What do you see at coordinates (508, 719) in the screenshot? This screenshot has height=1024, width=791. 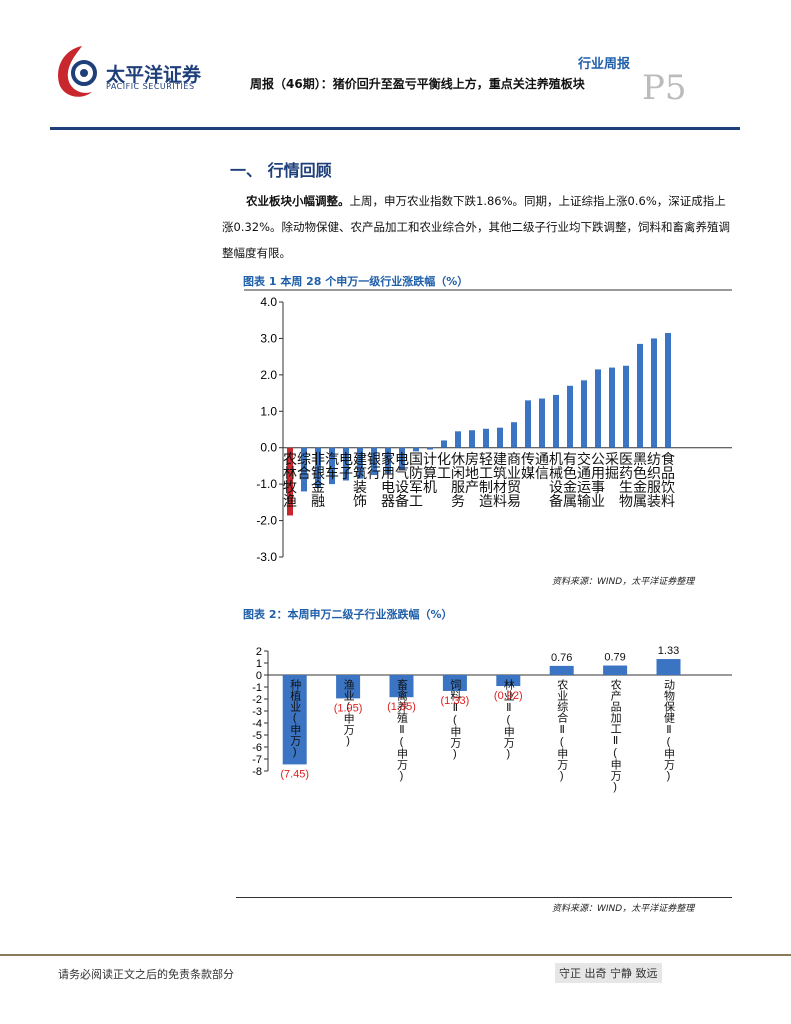 I see `x-tick-label: 林业Ⅱ(申万)` at bounding box center [508, 719].